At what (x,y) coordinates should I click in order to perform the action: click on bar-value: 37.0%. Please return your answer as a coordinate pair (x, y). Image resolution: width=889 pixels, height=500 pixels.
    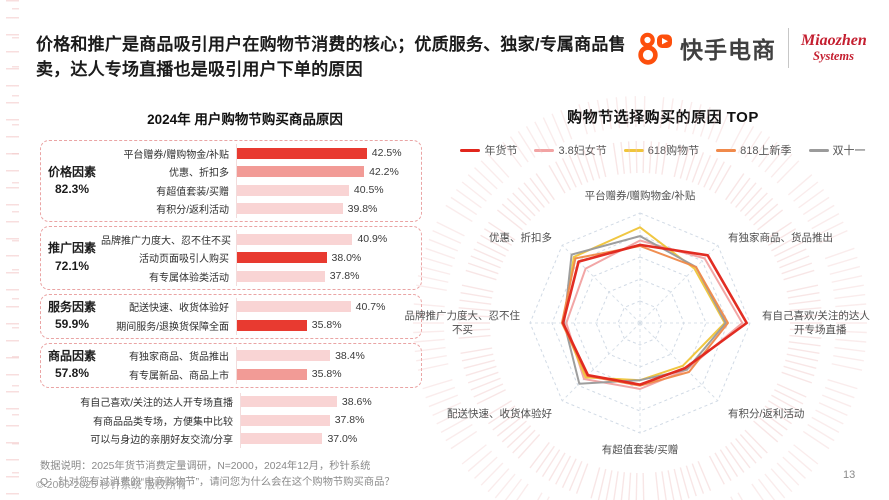
    Looking at the image, I should click on (342, 438).